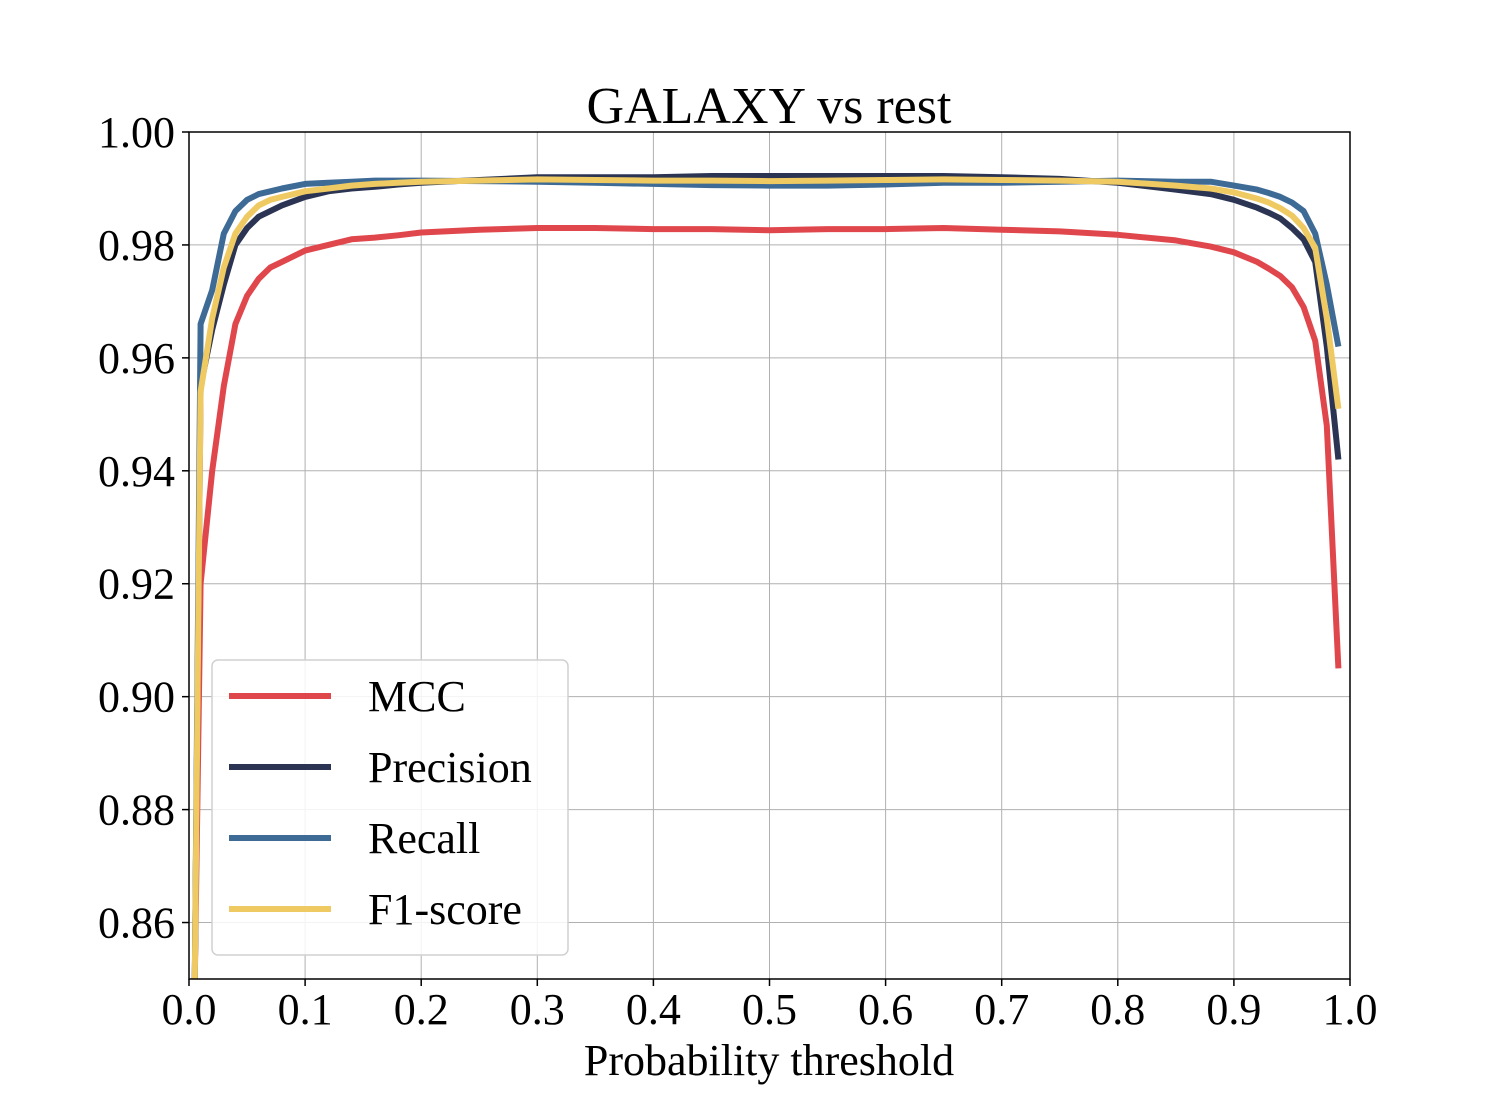 The image size is (1500, 1100). Describe the element at coordinates (136, 358) in the screenshot. I see `y-tick-label: 0.96` at that location.